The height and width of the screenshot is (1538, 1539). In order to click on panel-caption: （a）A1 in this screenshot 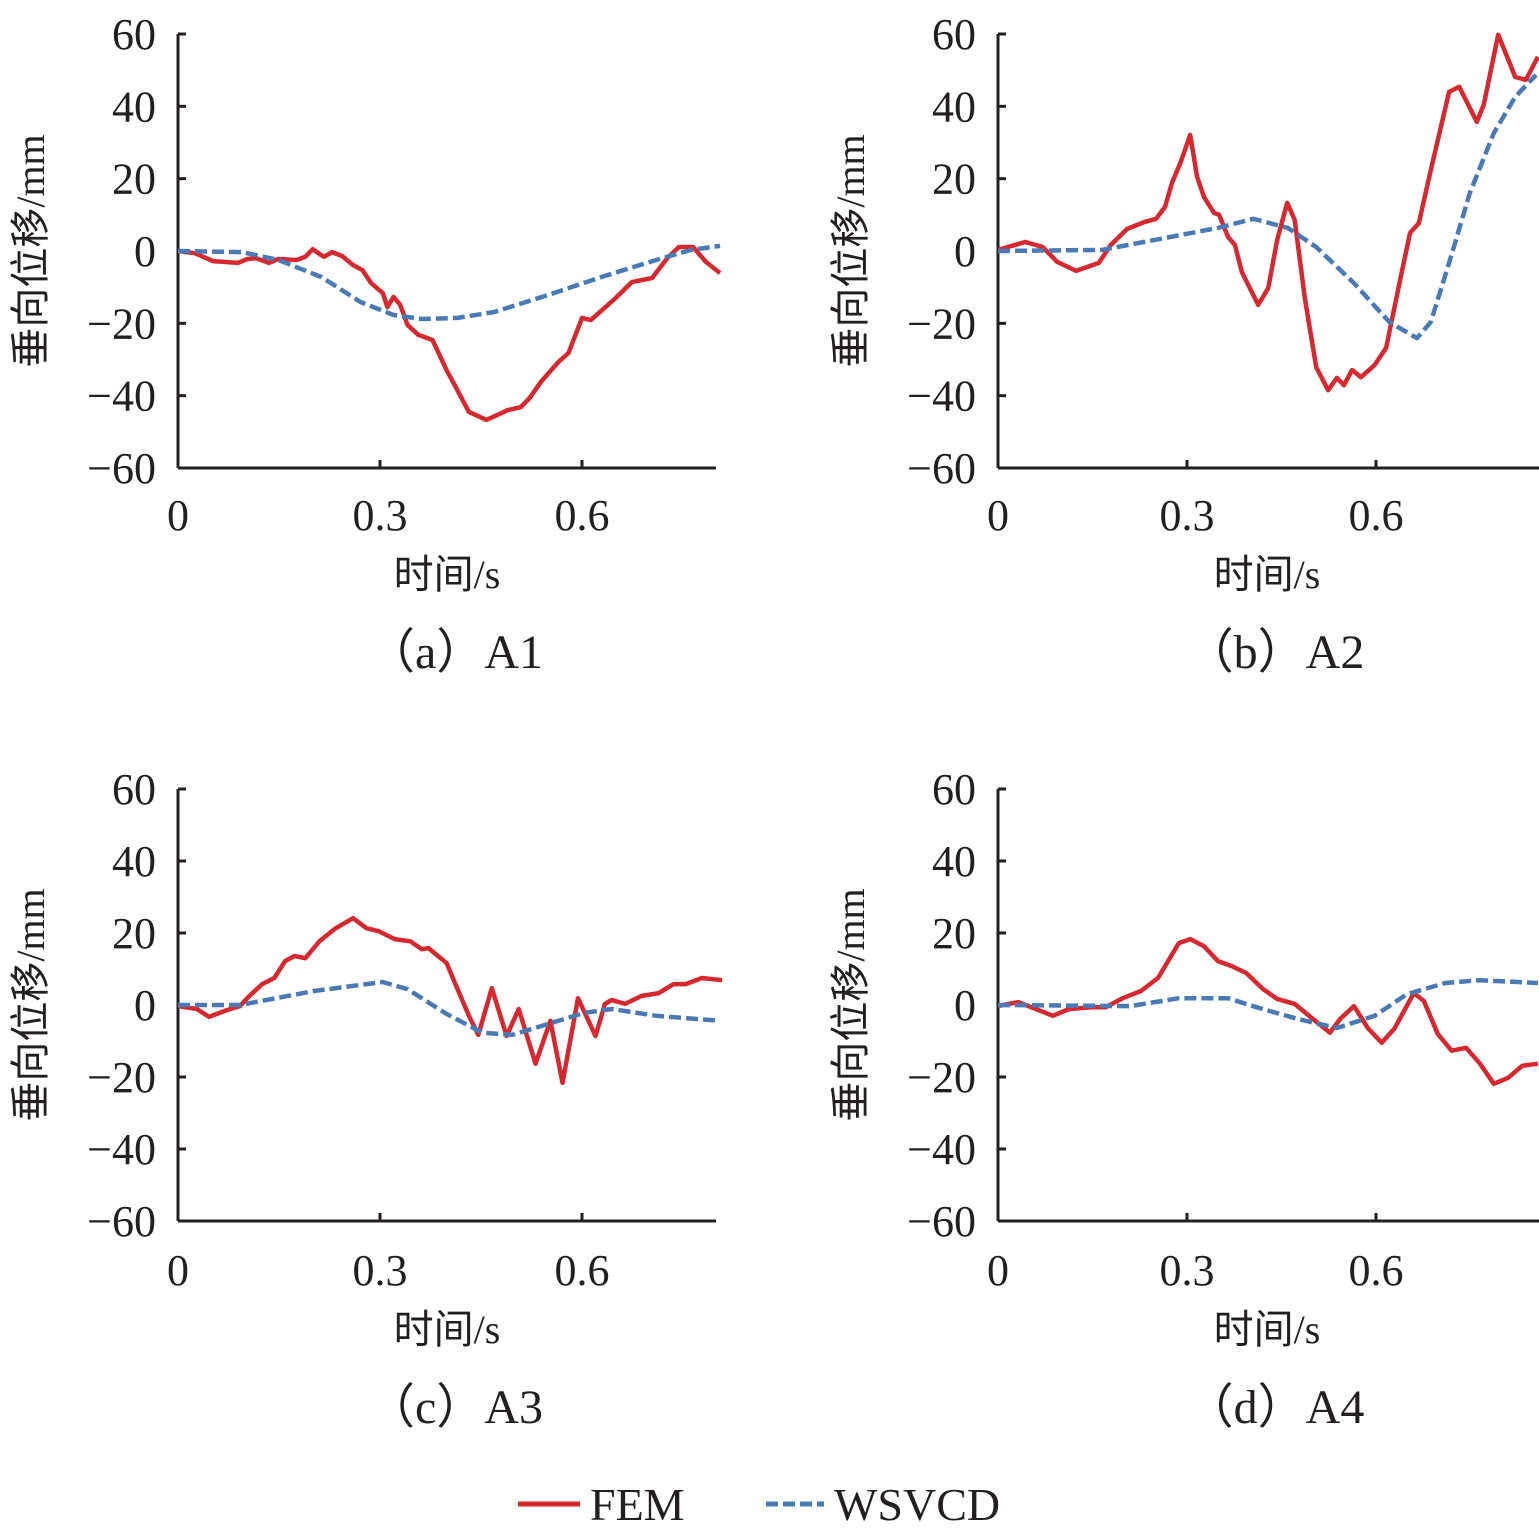, I will do `click(455, 652)`.